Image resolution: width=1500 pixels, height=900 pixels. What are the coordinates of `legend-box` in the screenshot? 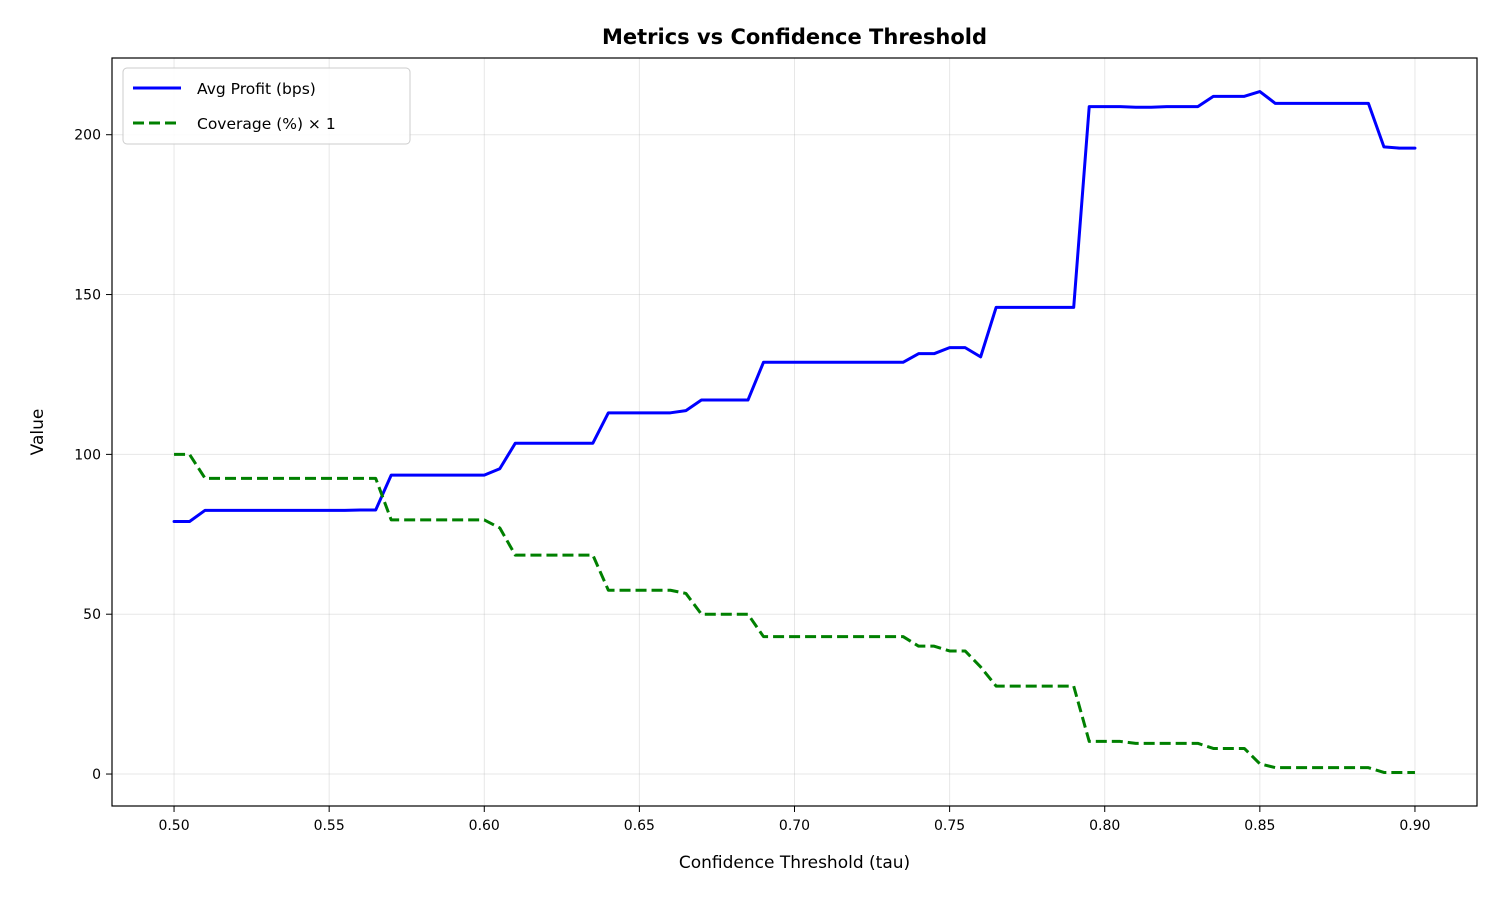 It's located at (266, 106).